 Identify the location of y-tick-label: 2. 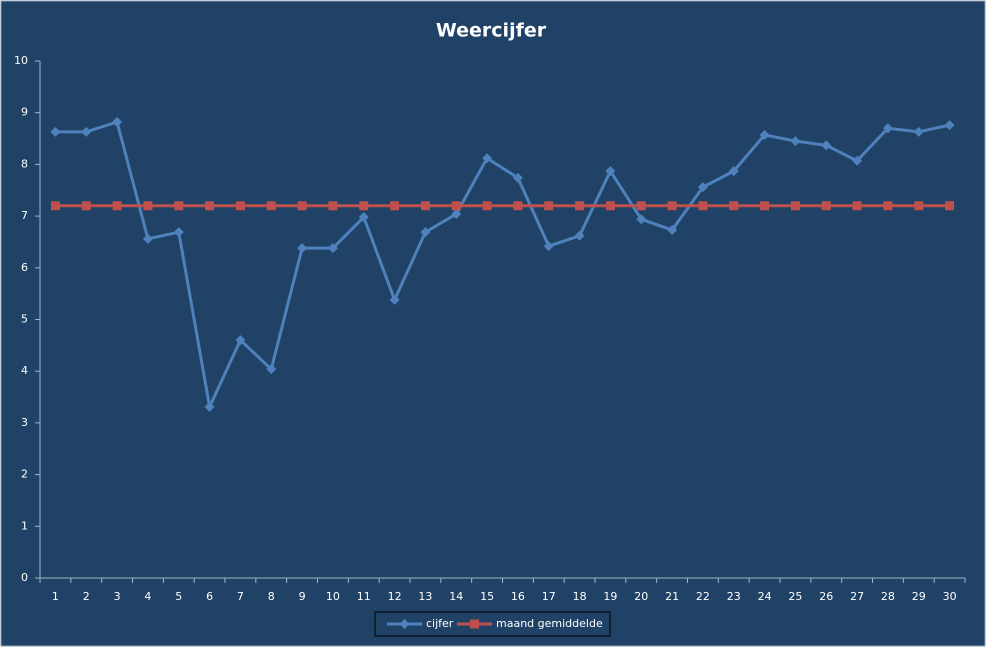
(24, 474).